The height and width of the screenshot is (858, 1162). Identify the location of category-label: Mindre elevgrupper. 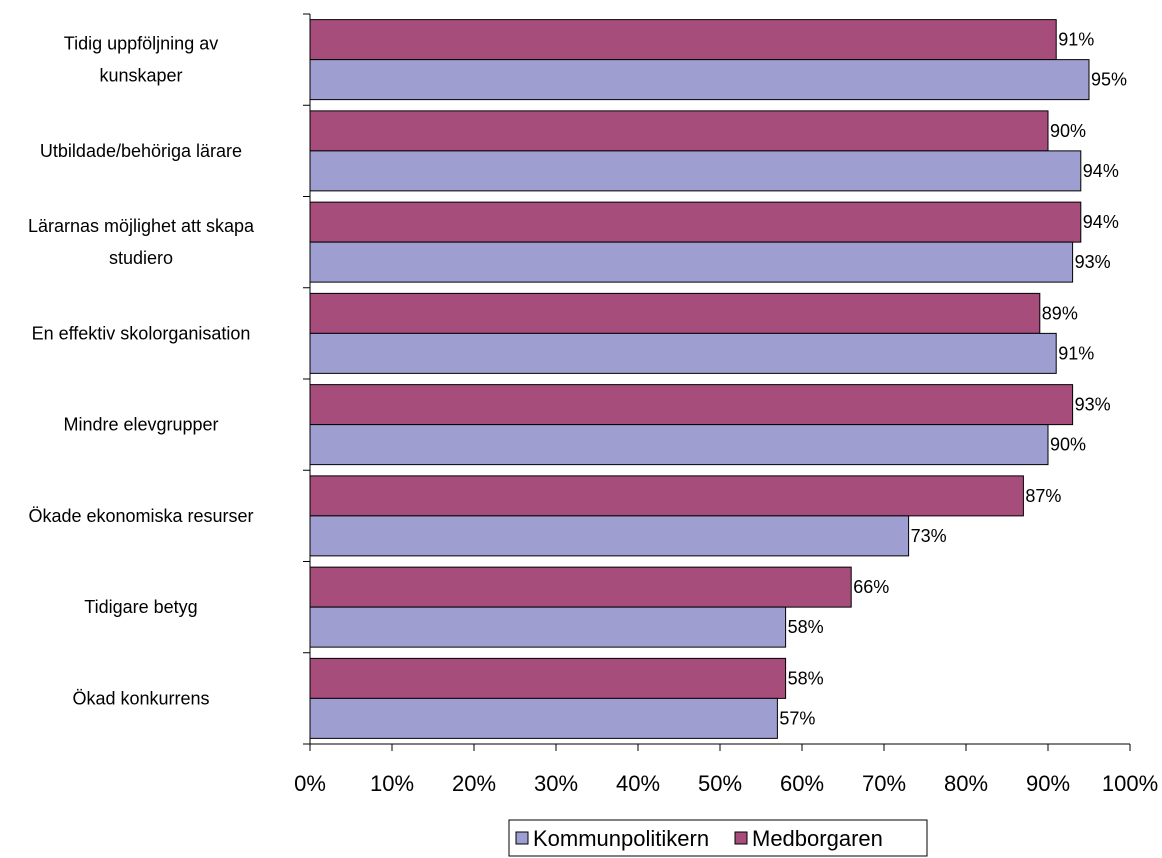
(140, 425).